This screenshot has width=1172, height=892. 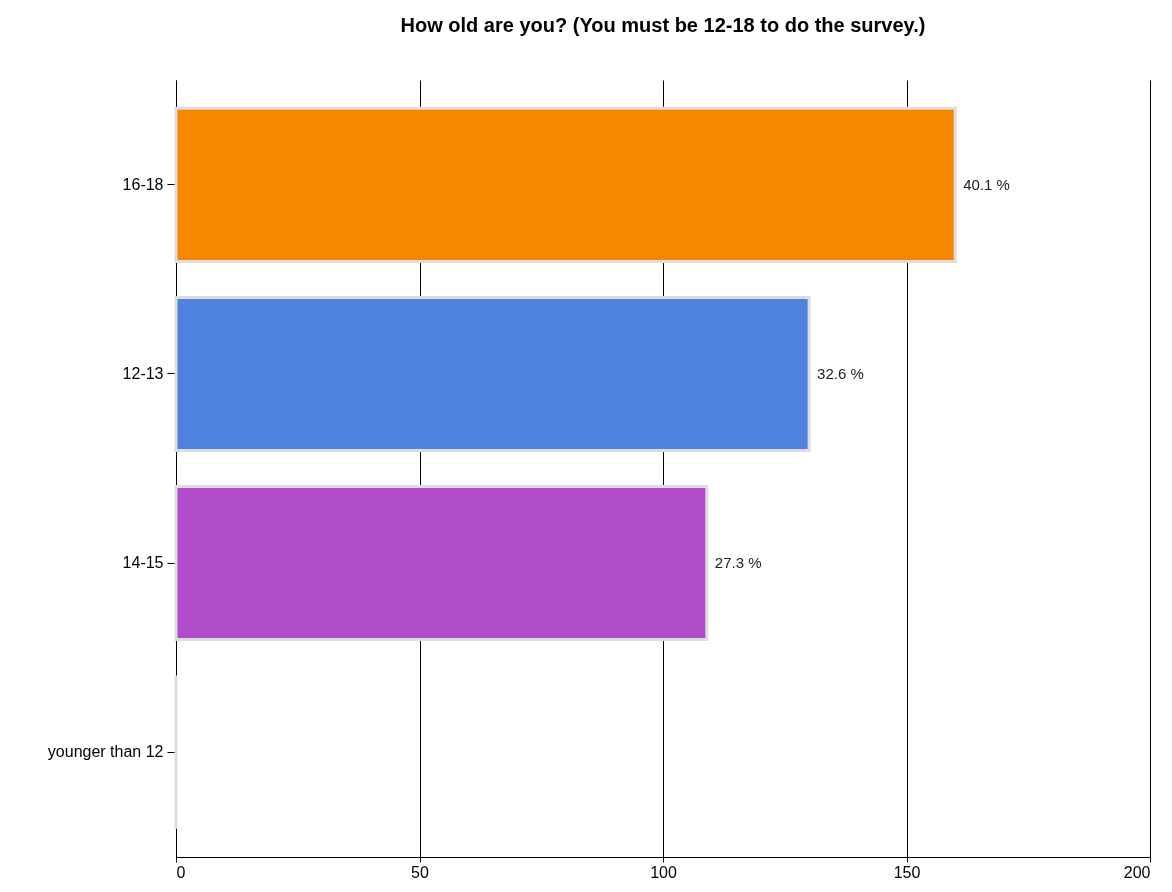 What do you see at coordinates (420, 872) in the screenshot?
I see `x-tick-label: 50` at bounding box center [420, 872].